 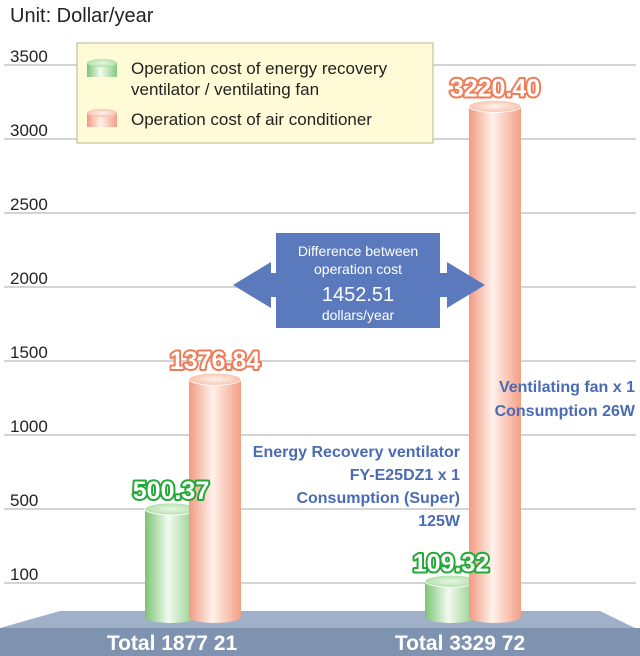 What do you see at coordinates (317, 619) in the screenshot?
I see `floor-top` at bounding box center [317, 619].